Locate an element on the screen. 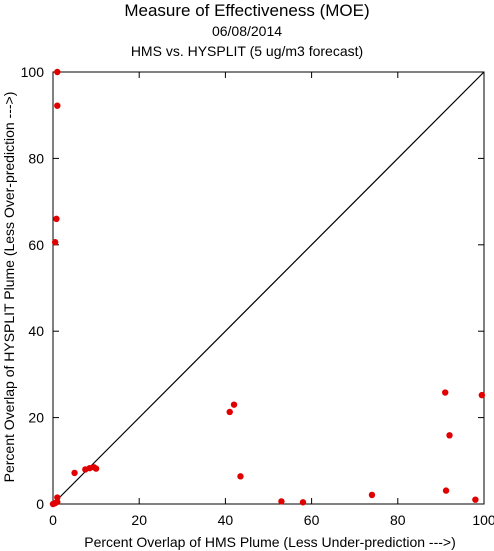  x-tick-label: 60 is located at coordinates (312, 520).